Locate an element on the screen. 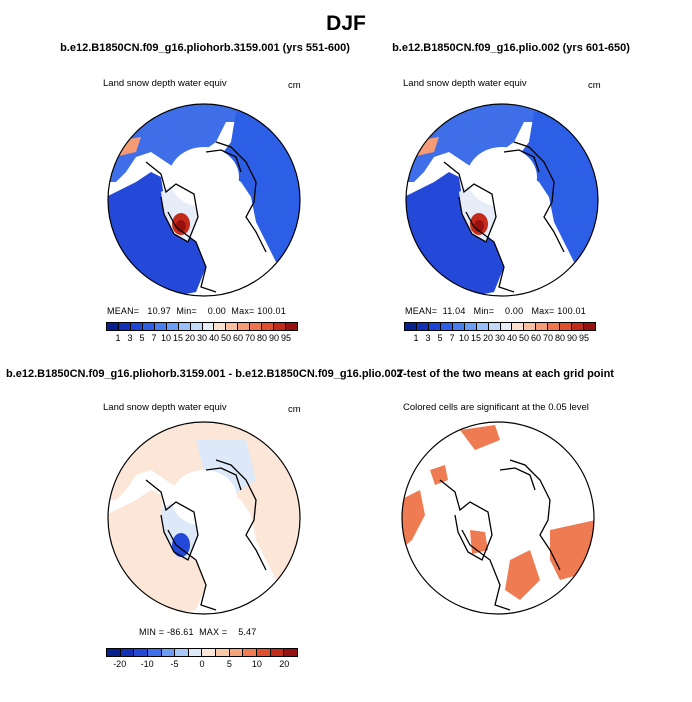  panel2-colorbar-tick-label: 1 is located at coordinates (416, 338).